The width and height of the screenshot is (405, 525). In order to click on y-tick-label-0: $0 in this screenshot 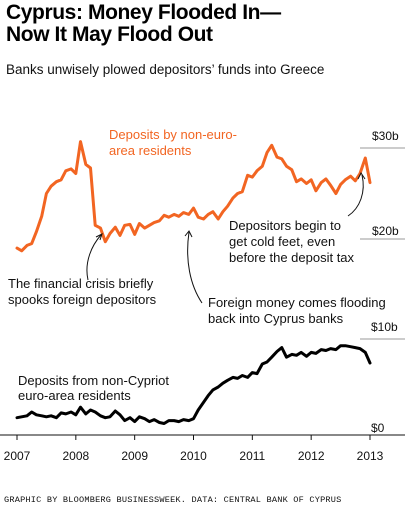, I will do `click(378, 428)`.